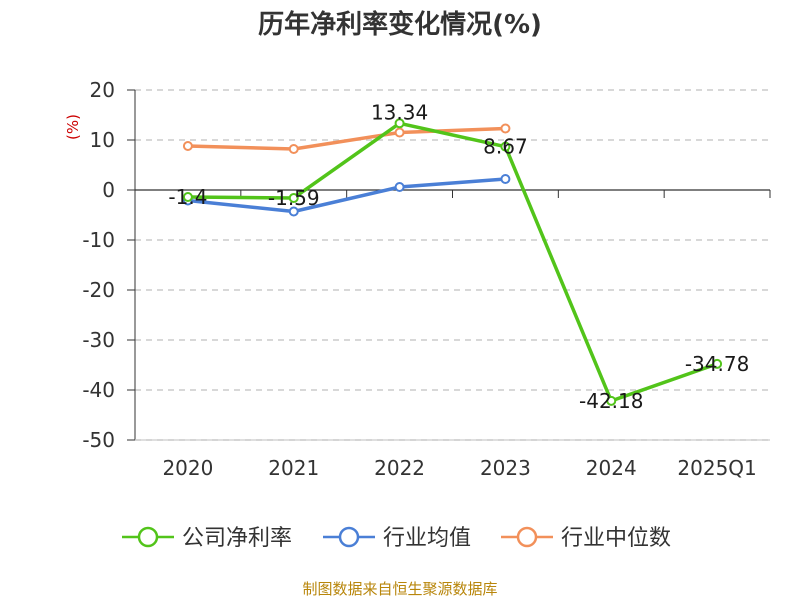 This screenshot has height=600, width=800. I want to click on chart-title: 历年净利率变化情况(%), so click(400, 25).